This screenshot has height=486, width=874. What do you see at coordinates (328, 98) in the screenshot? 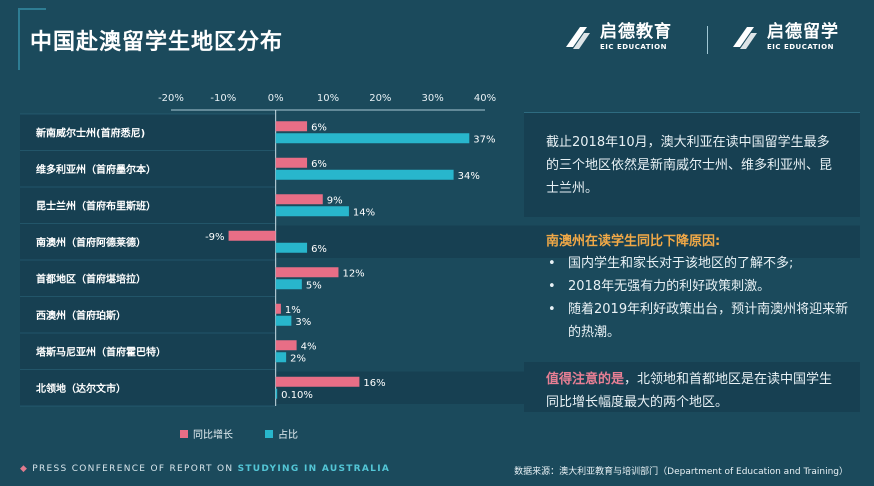
I see `x-tick-label: 10%` at bounding box center [328, 98].